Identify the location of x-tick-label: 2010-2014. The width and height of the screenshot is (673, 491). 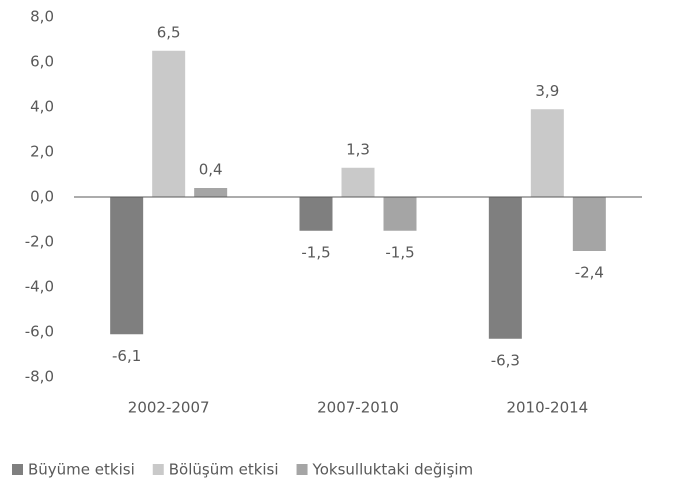
(547, 408).